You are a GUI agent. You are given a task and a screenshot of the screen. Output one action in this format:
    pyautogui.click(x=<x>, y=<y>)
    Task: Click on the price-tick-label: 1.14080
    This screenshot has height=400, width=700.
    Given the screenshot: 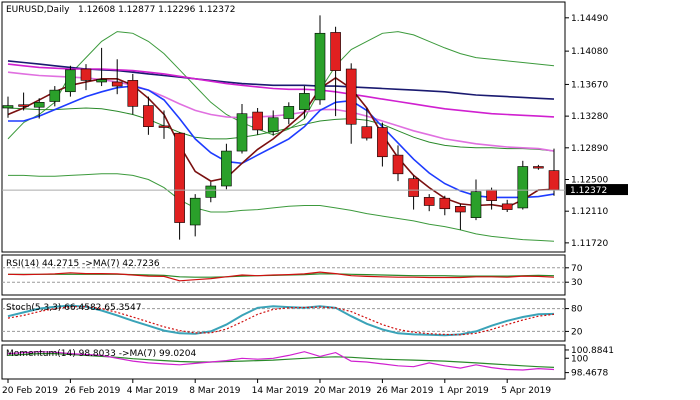 What is the action you would take?
    pyautogui.click(x=589, y=52)
    